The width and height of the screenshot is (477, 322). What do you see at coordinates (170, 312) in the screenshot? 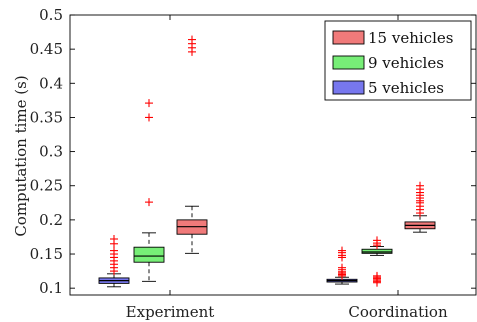
I see `x-tick-label: Experiment` at bounding box center [170, 312].